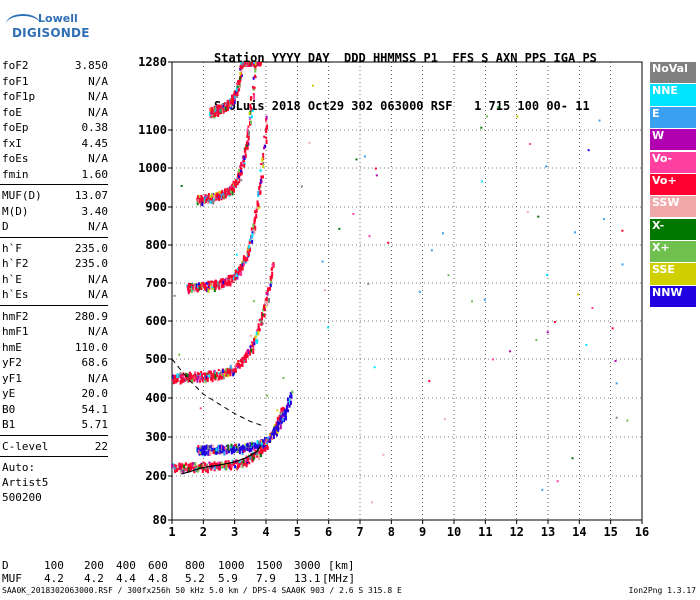 The height and width of the screenshot is (600, 700). What do you see at coordinates (156, 437) in the screenshot?
I see `y-tick-label: 300` at bounding box center [156, 437].